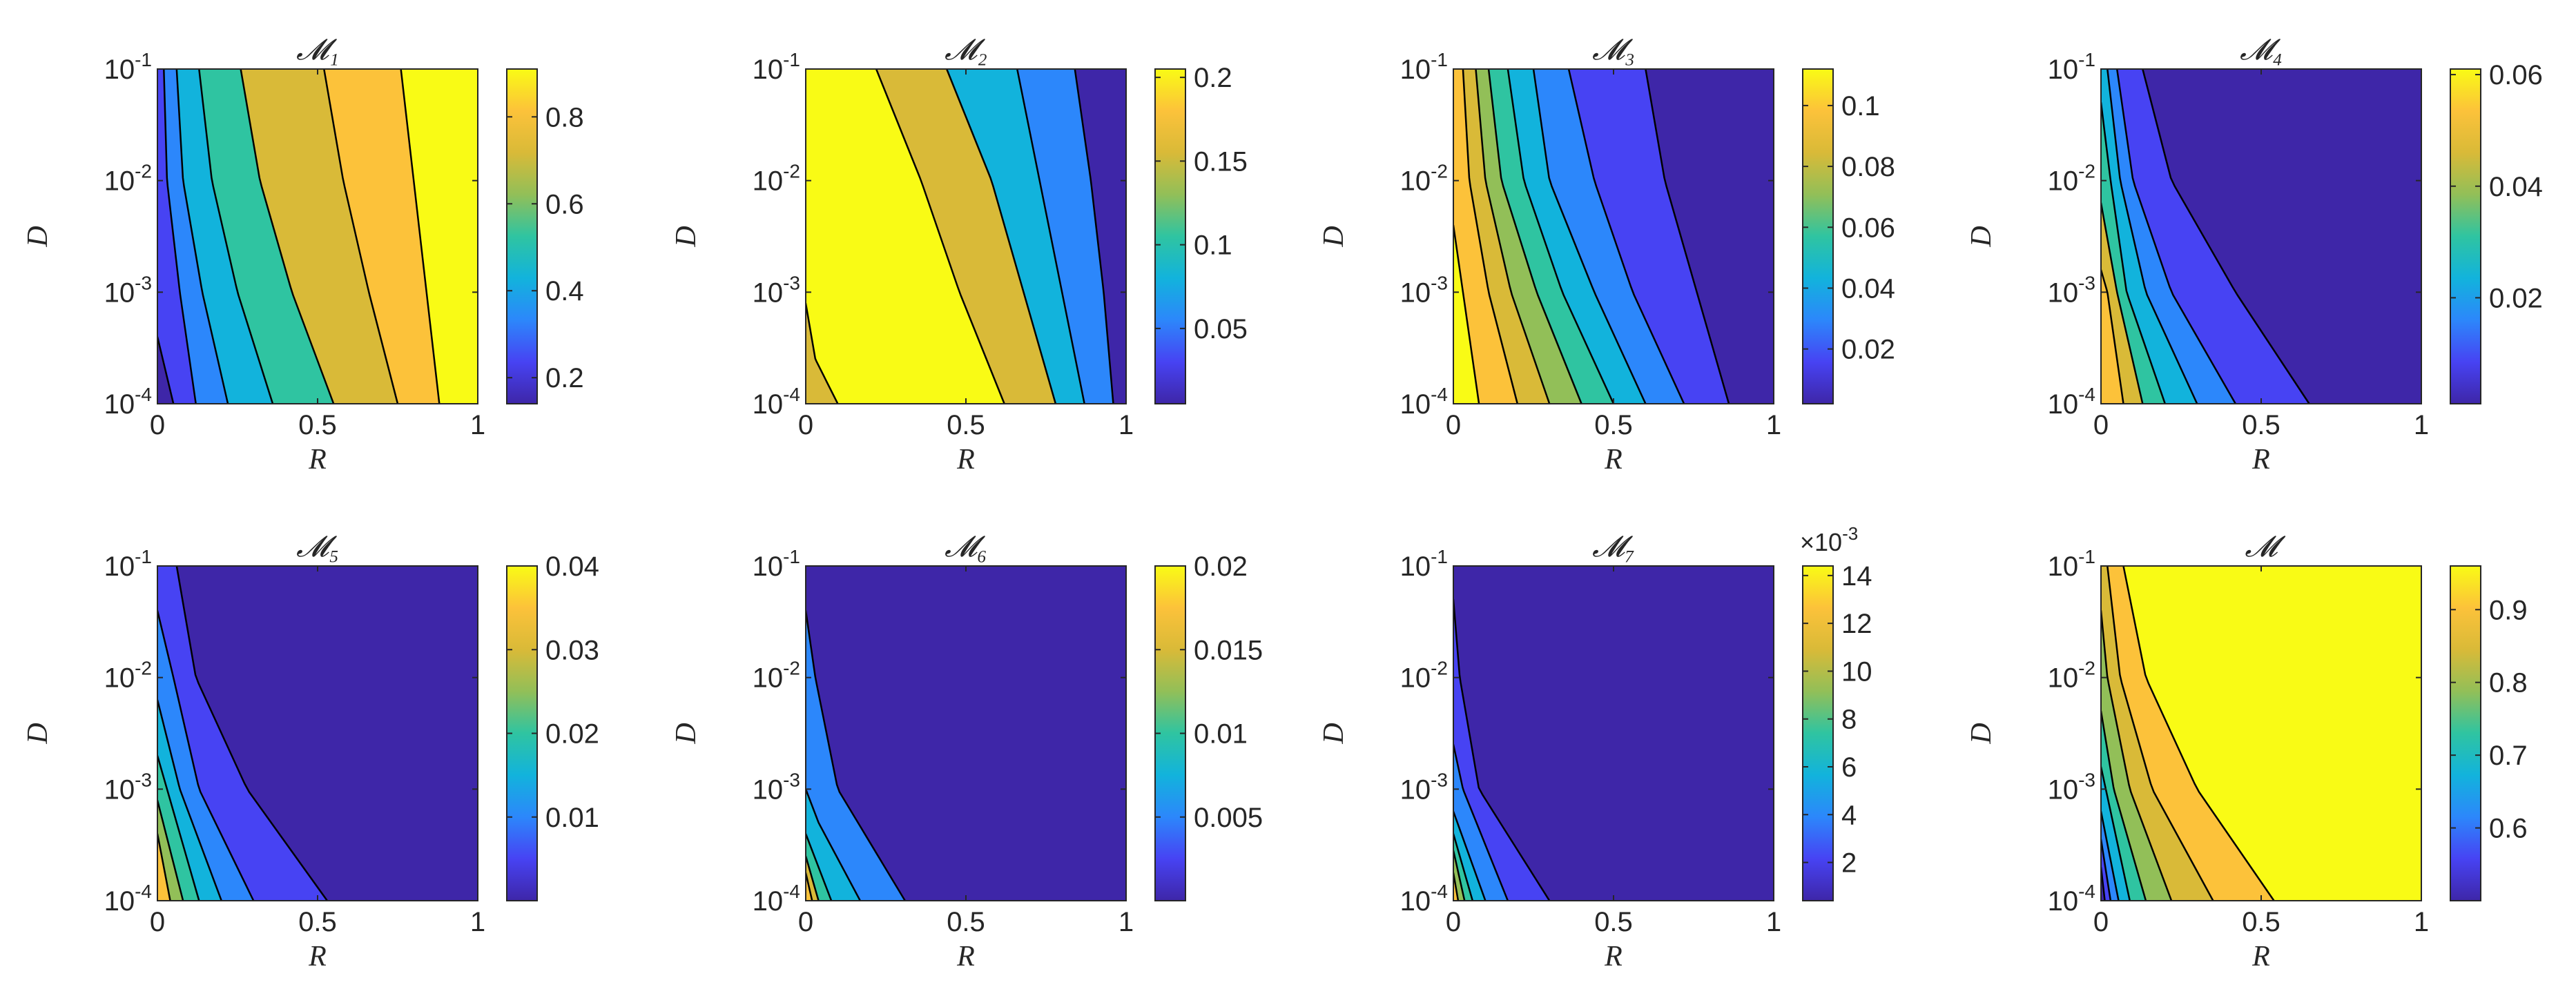 Image resolution: width=2576 pixels, height=1007 pixels. What do you see at coordinates (2516, 187) in the screenshot?
I see `colorbar-tick-label: 0.04` at bounding box center [2516, 187].